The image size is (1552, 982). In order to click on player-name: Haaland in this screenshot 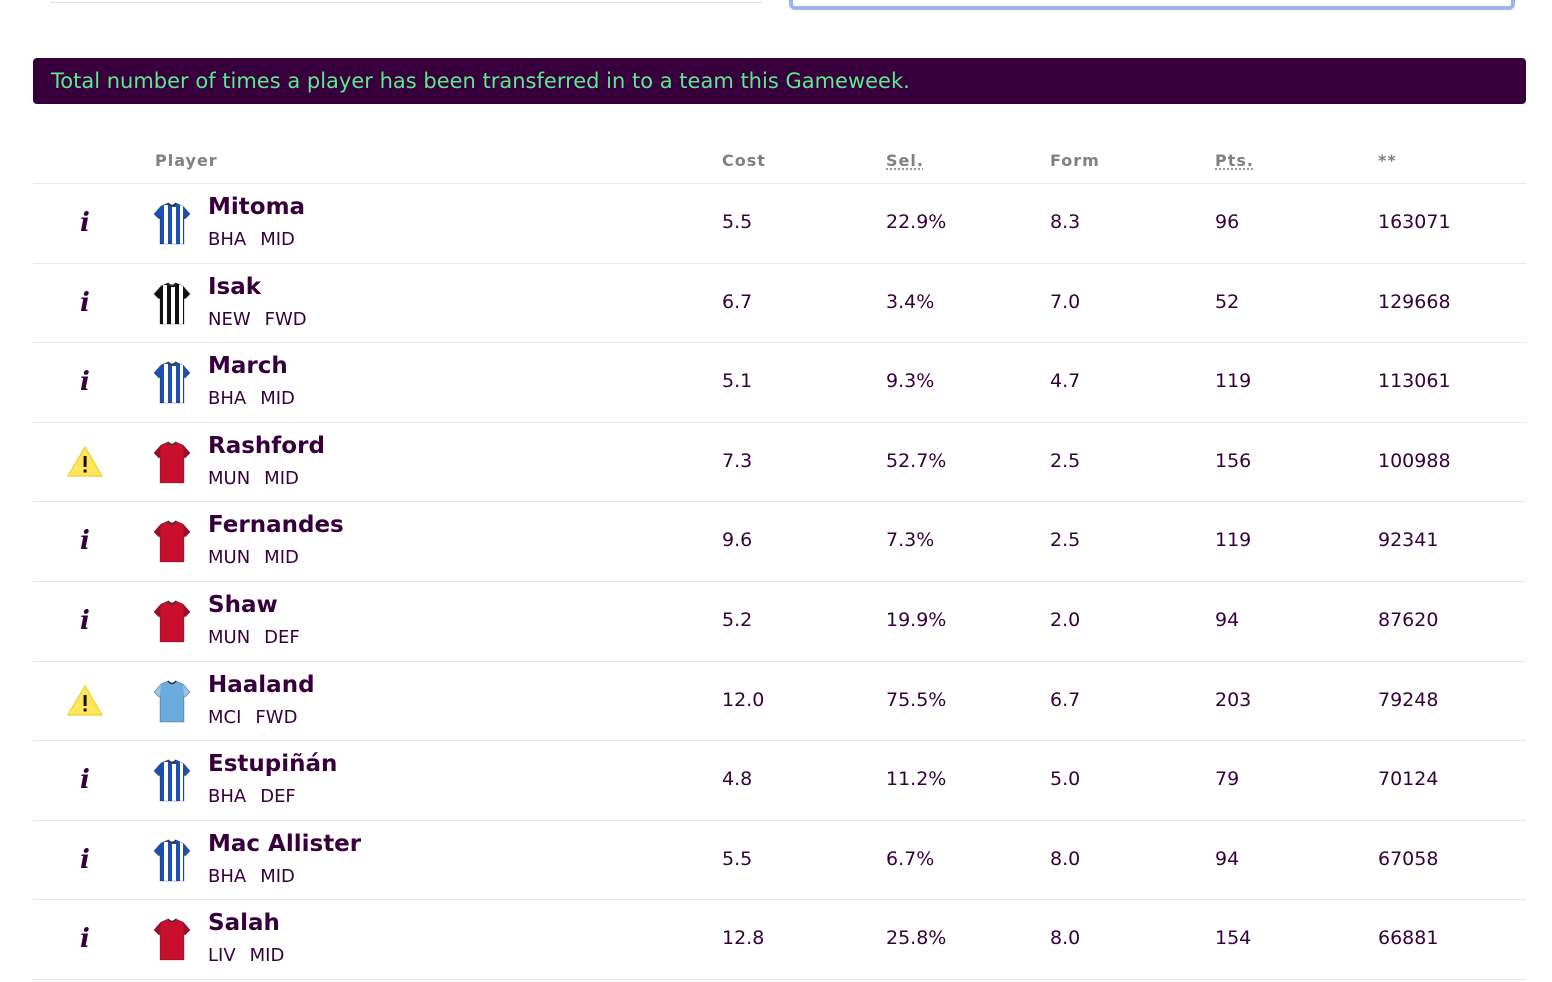, I will do `click(261, 684)`.